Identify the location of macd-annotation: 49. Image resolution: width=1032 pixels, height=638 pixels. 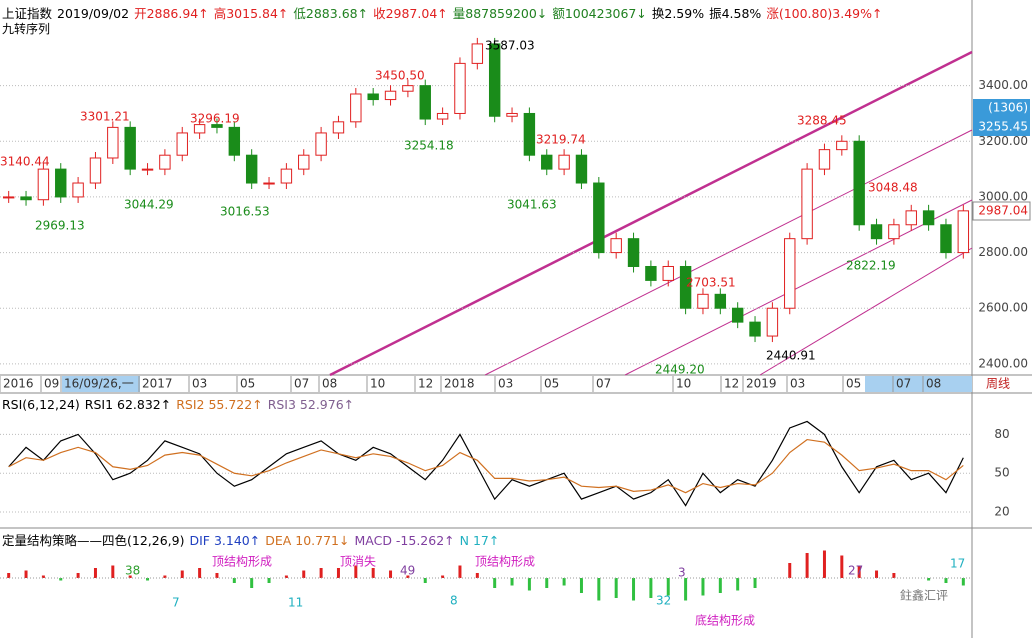
(407, 571).